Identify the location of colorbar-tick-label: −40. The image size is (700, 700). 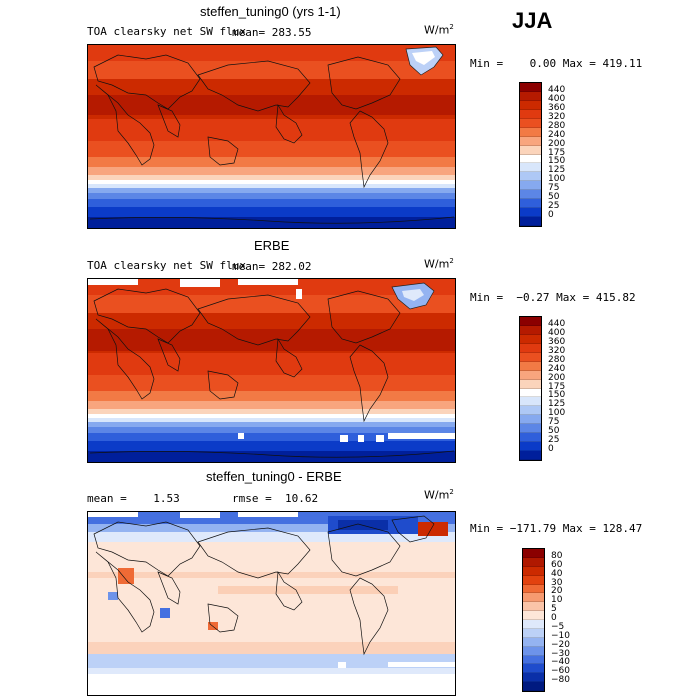
(560, 662).